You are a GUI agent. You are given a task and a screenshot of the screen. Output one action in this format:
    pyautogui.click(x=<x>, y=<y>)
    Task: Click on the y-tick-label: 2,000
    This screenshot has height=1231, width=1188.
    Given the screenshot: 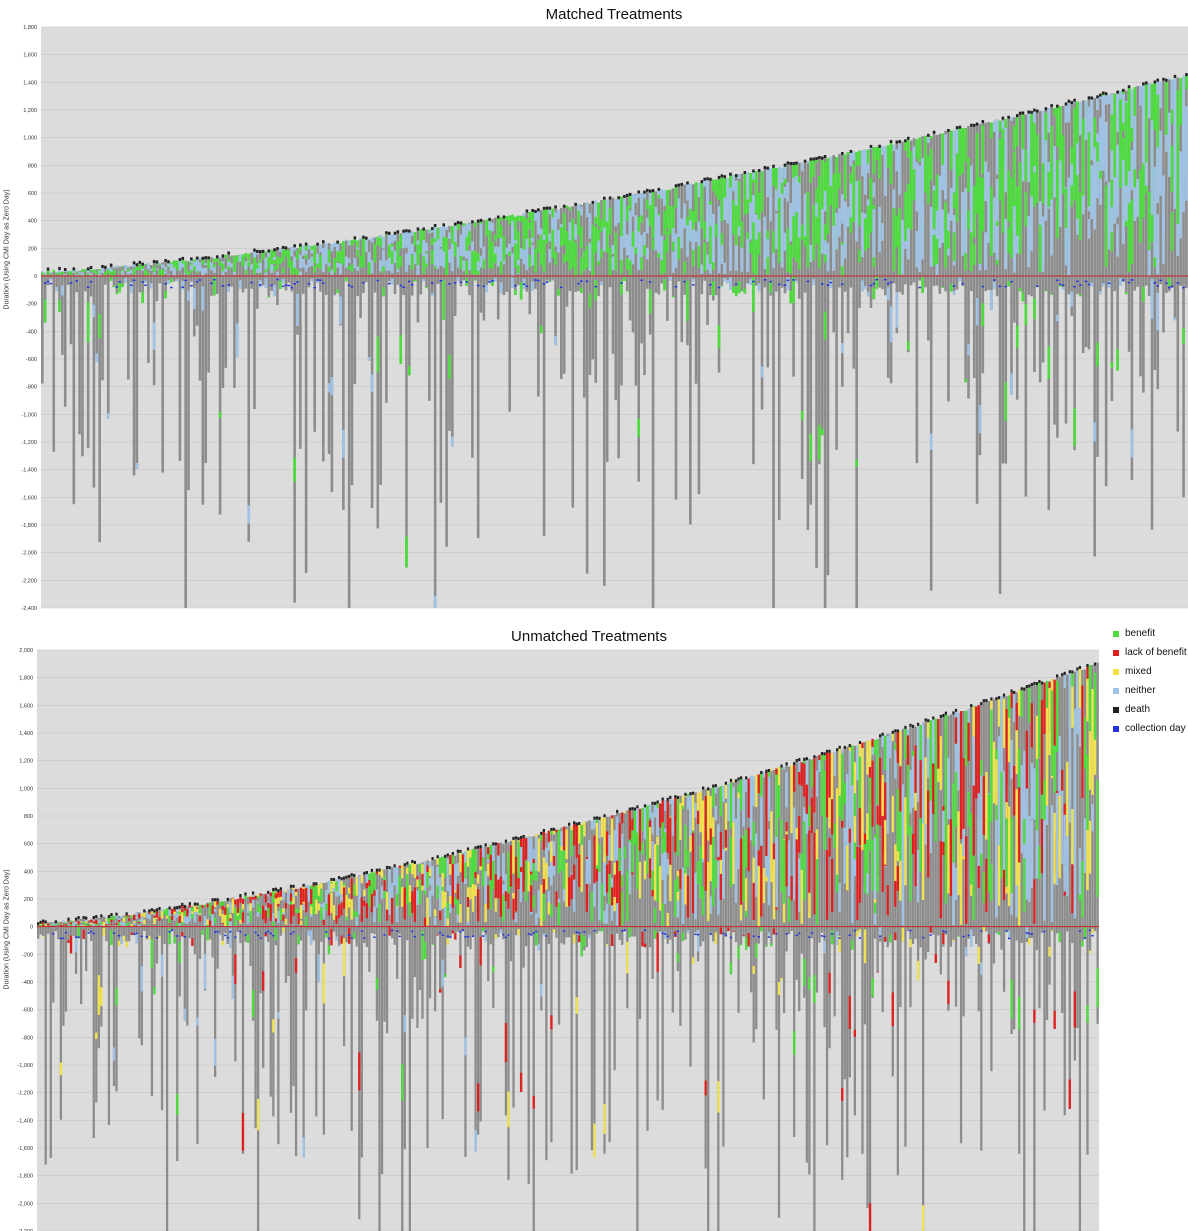 What is the action you would take?
    pyautogui.click(x=26, y=651)
    